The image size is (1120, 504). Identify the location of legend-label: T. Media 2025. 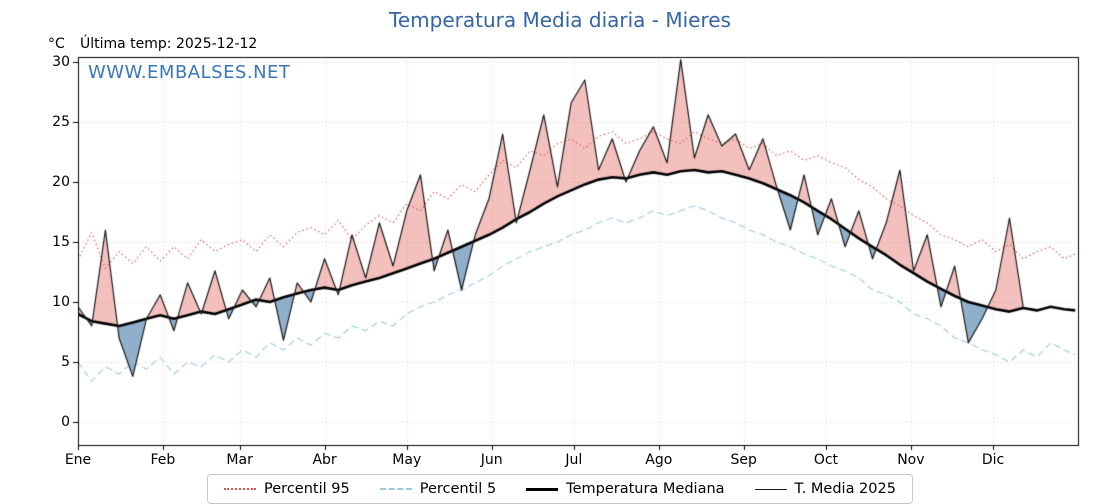
(845, 489).